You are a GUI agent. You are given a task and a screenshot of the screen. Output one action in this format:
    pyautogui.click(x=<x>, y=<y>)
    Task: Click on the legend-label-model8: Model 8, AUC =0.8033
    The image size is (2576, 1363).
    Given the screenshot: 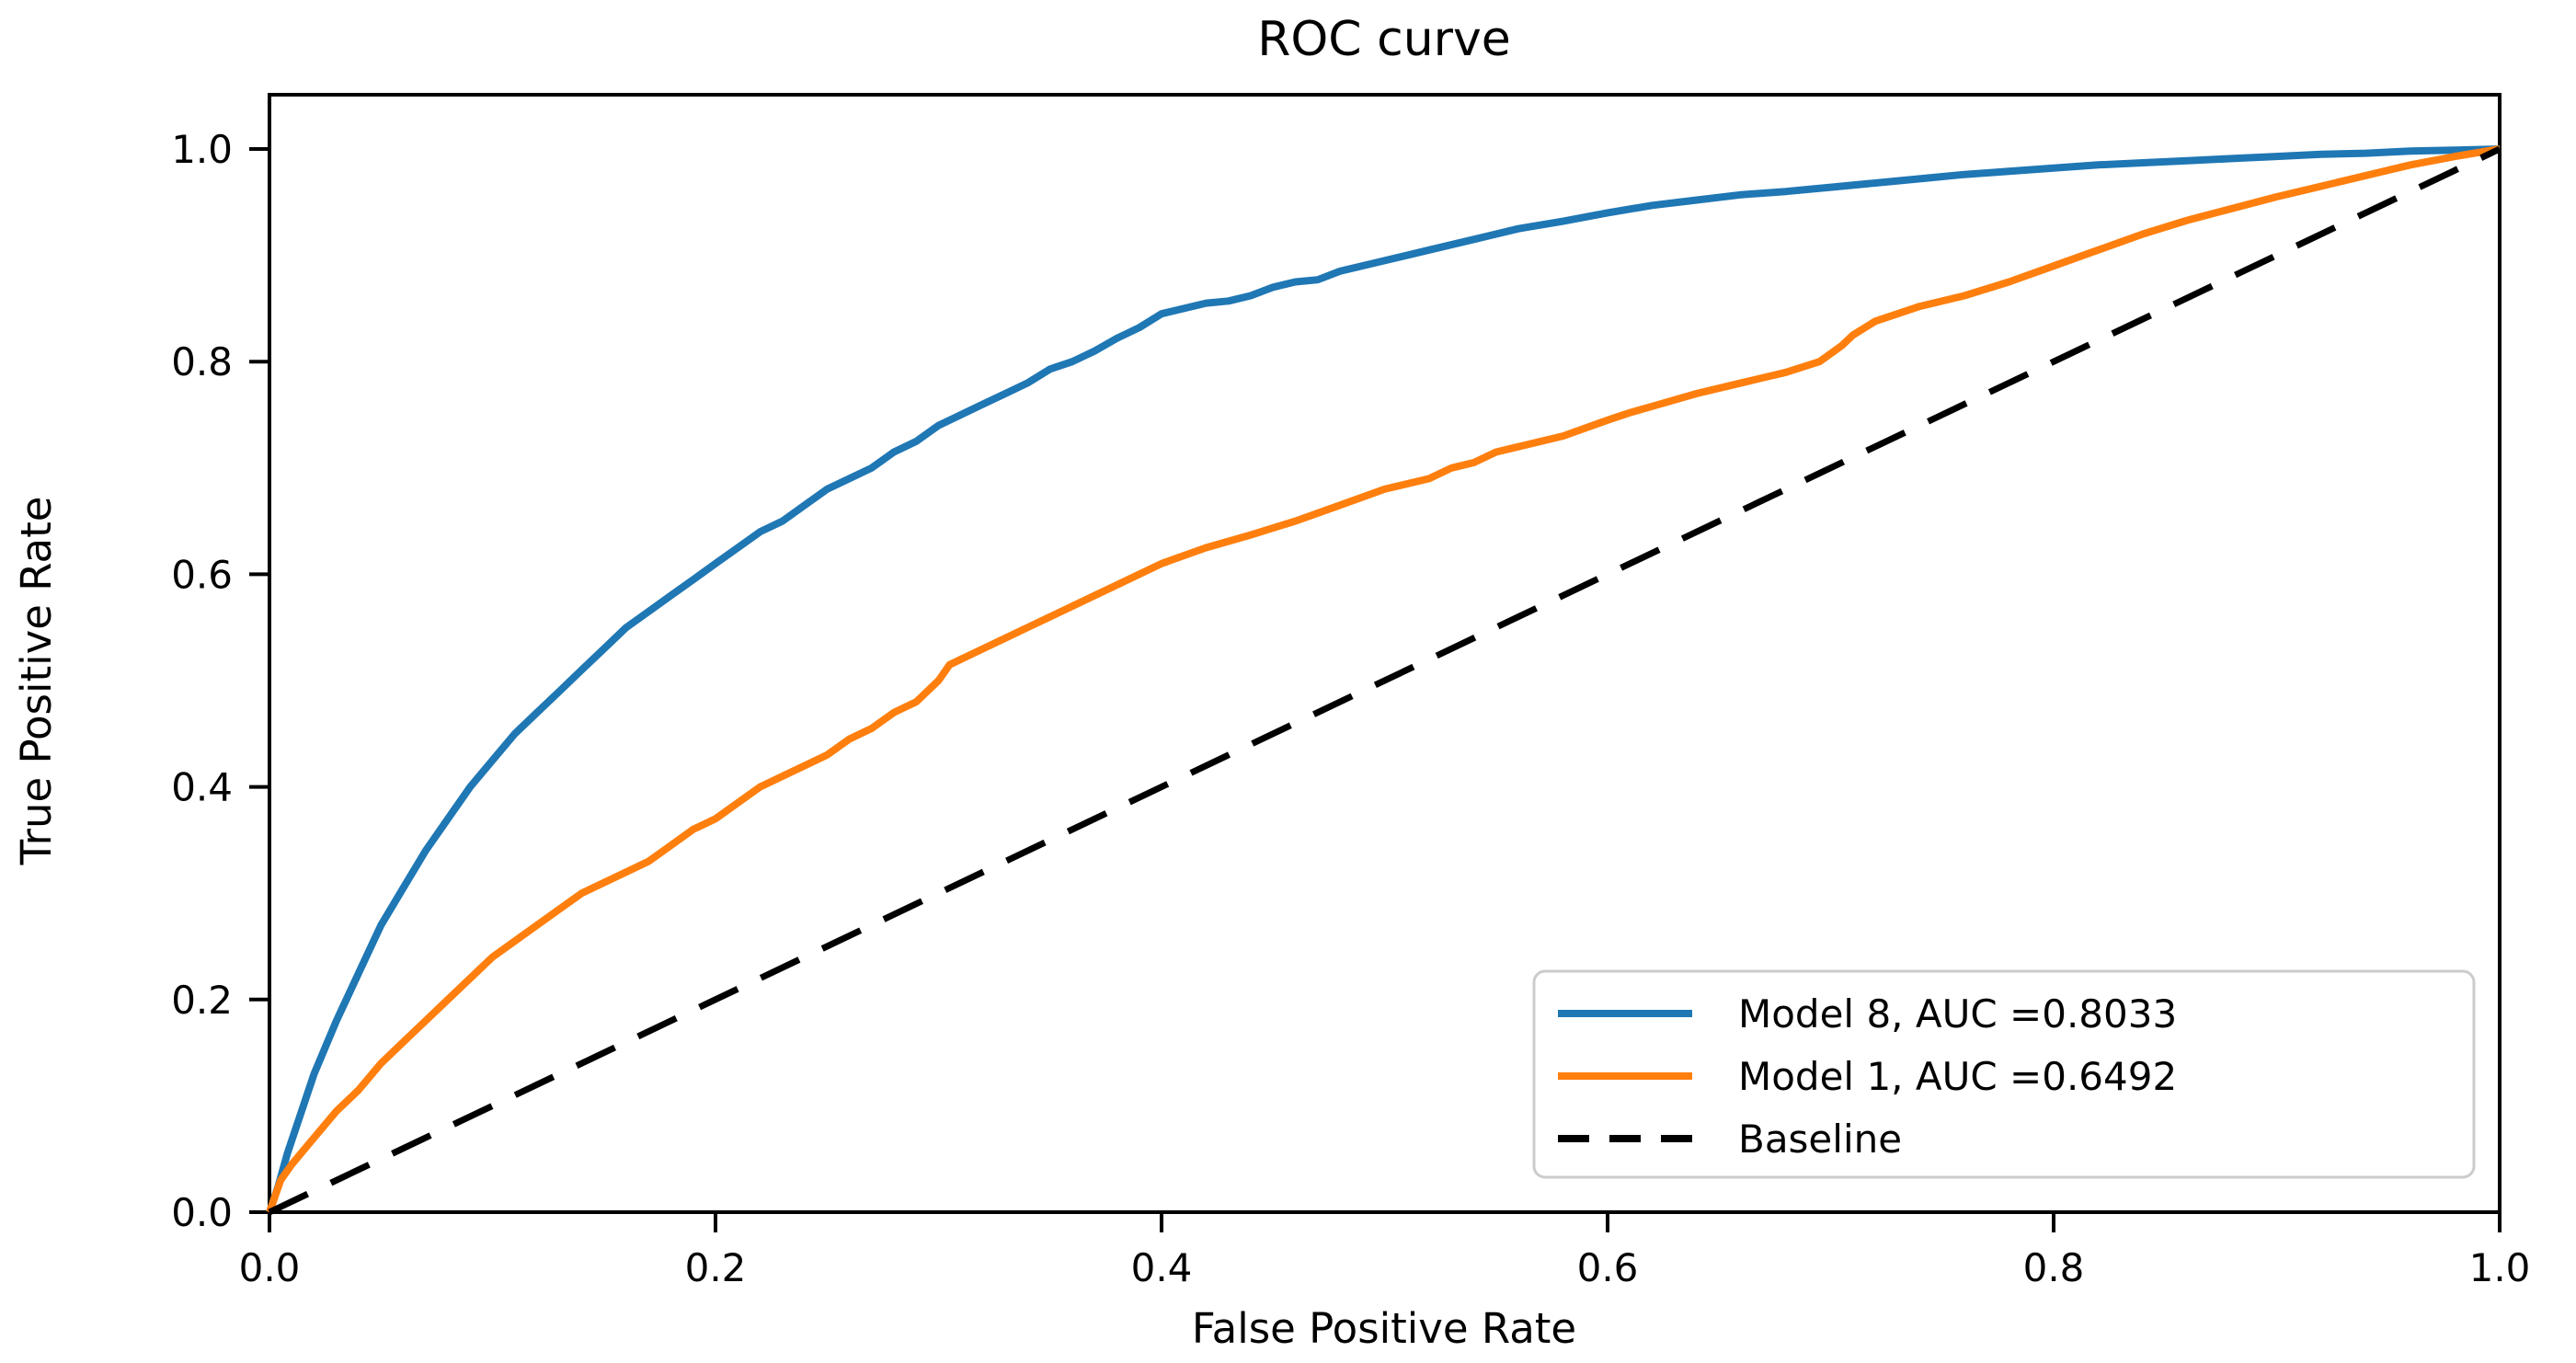 What is the action you would take?
    pyautogui.click(x=1957, y=1014)
    